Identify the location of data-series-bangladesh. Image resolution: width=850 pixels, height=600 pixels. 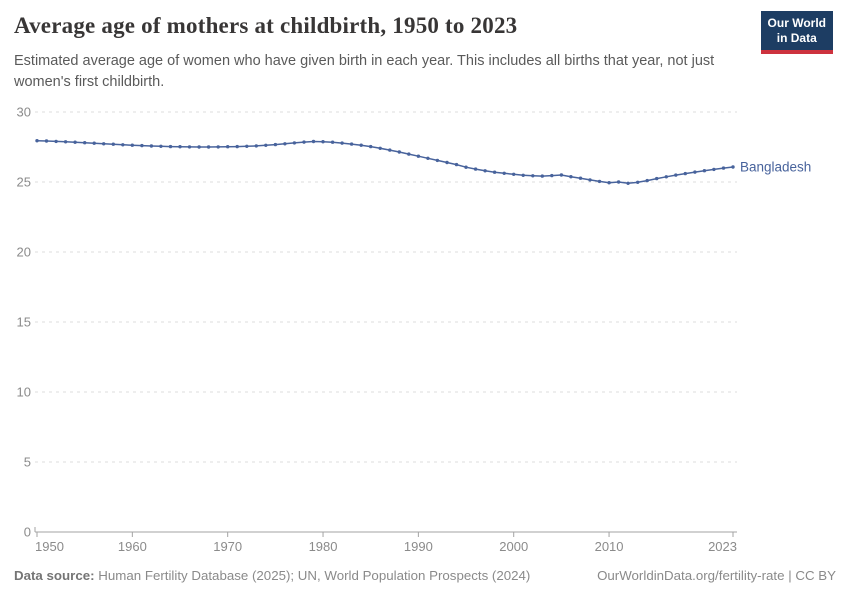
(385, 162).